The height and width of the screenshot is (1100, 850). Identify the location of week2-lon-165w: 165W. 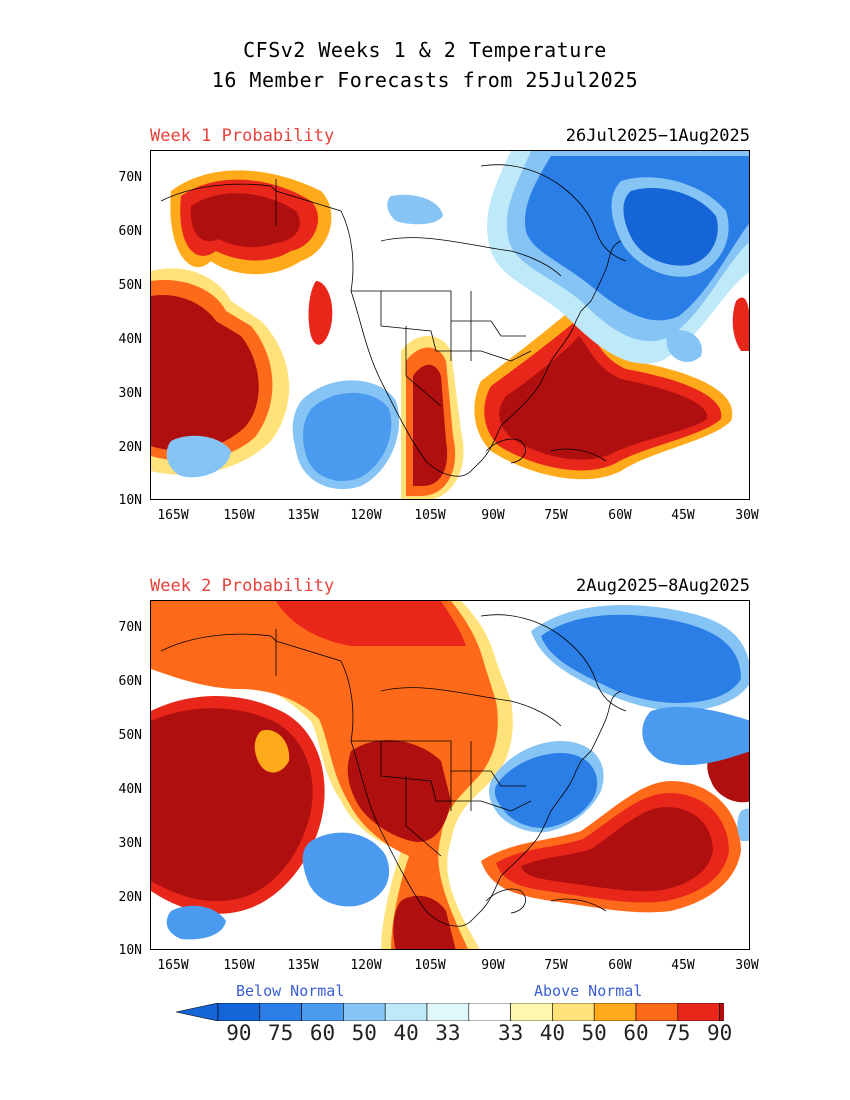
(173, 965).